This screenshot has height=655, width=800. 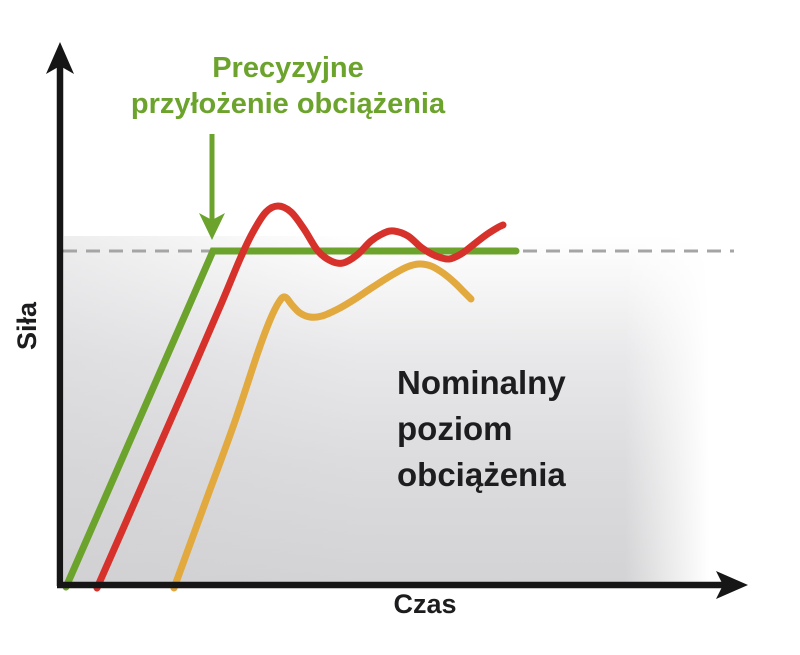 I want to click on annotation-arrow-head, so click(x=212, y=226).